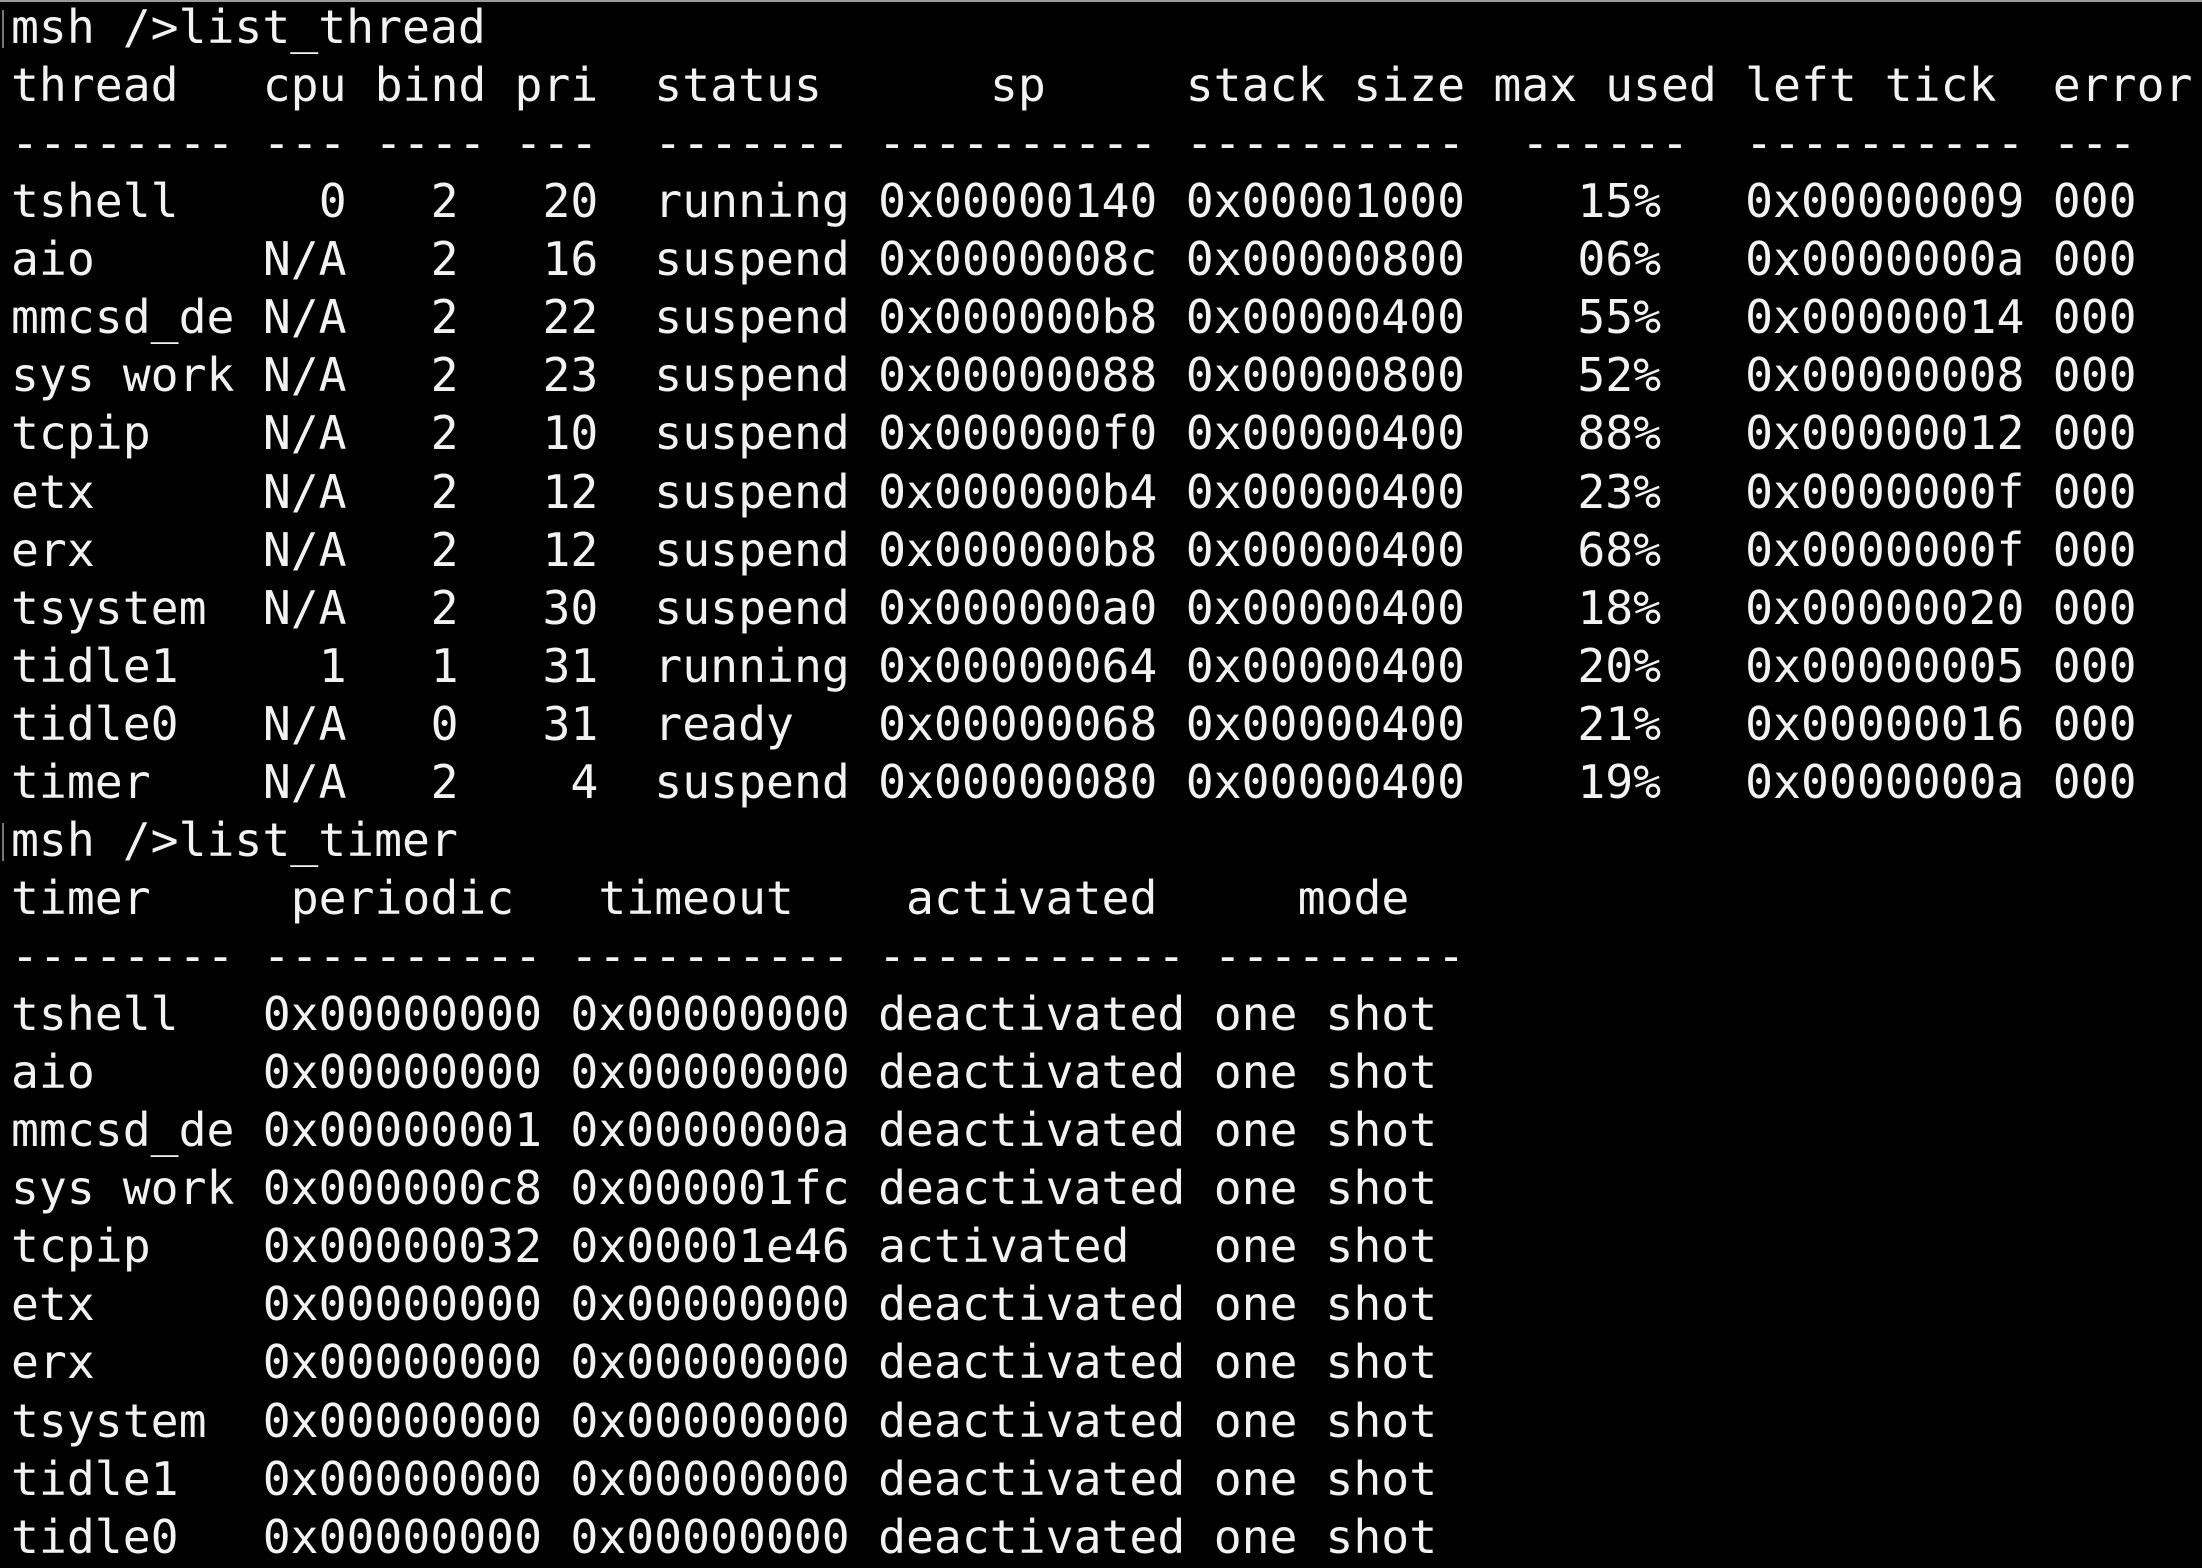 This screenshot has height=1568, width=2202. I want to click on table-cell: 68%, so click(1619, 549).